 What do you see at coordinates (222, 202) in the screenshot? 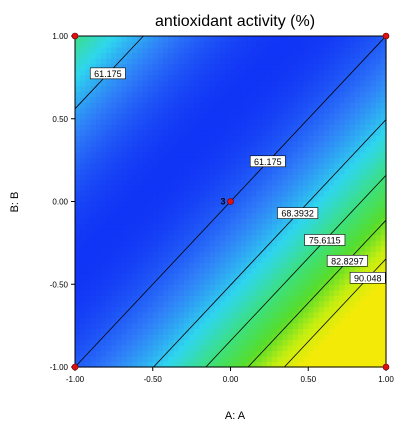
I see `design-point-label: 3` at bounding box center [222, 202].